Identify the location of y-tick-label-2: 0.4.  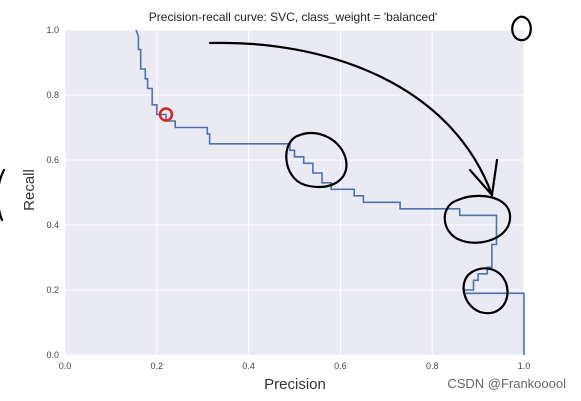
(52, 225).